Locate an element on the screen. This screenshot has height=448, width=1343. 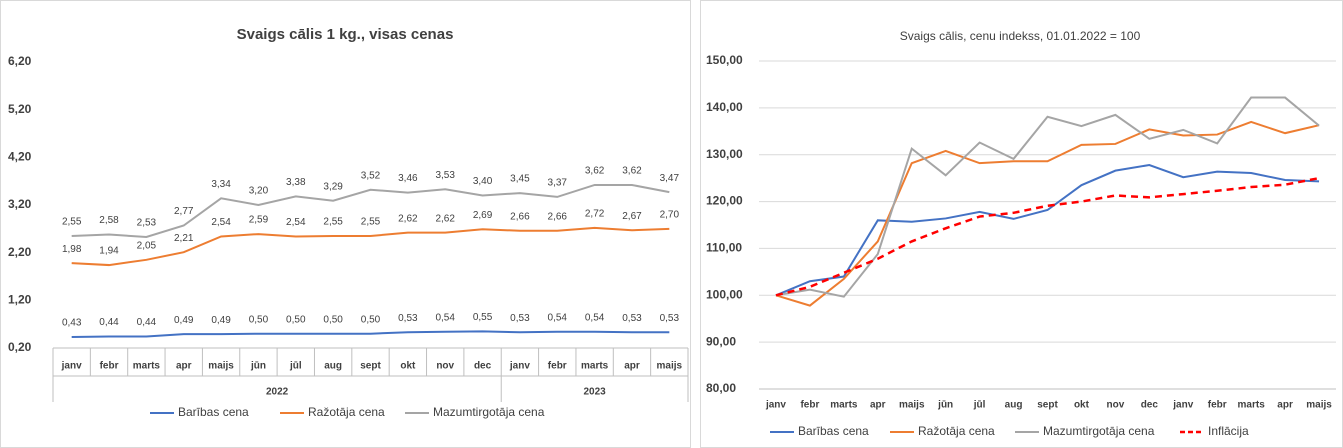
data-label: 2,77 is located at coordinates (184, 211).